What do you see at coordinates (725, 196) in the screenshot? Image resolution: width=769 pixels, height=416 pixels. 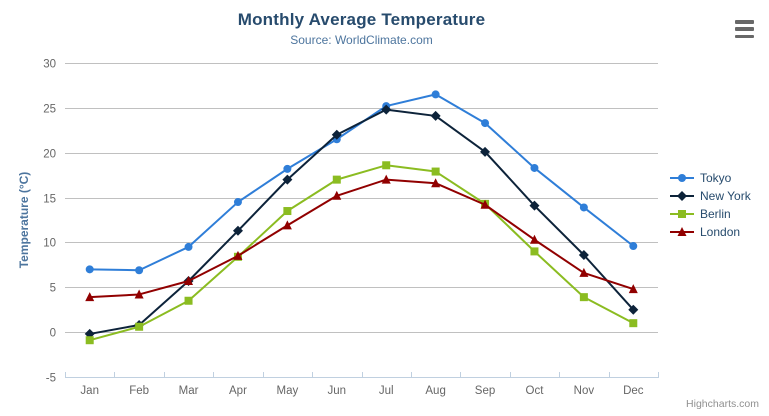 I see `legend-label: New York` at bounding box center [725, 196].